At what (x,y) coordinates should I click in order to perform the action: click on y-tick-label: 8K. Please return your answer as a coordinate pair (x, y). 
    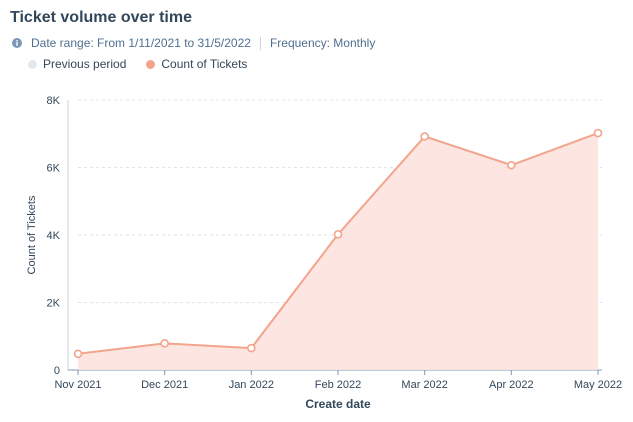
    Looking at the image, I should click on (54, 101).